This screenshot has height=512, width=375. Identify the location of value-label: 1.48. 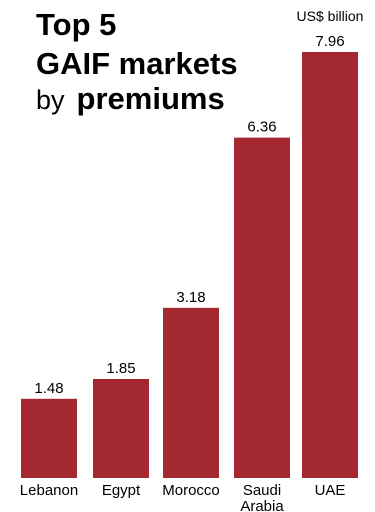
(48, 388).